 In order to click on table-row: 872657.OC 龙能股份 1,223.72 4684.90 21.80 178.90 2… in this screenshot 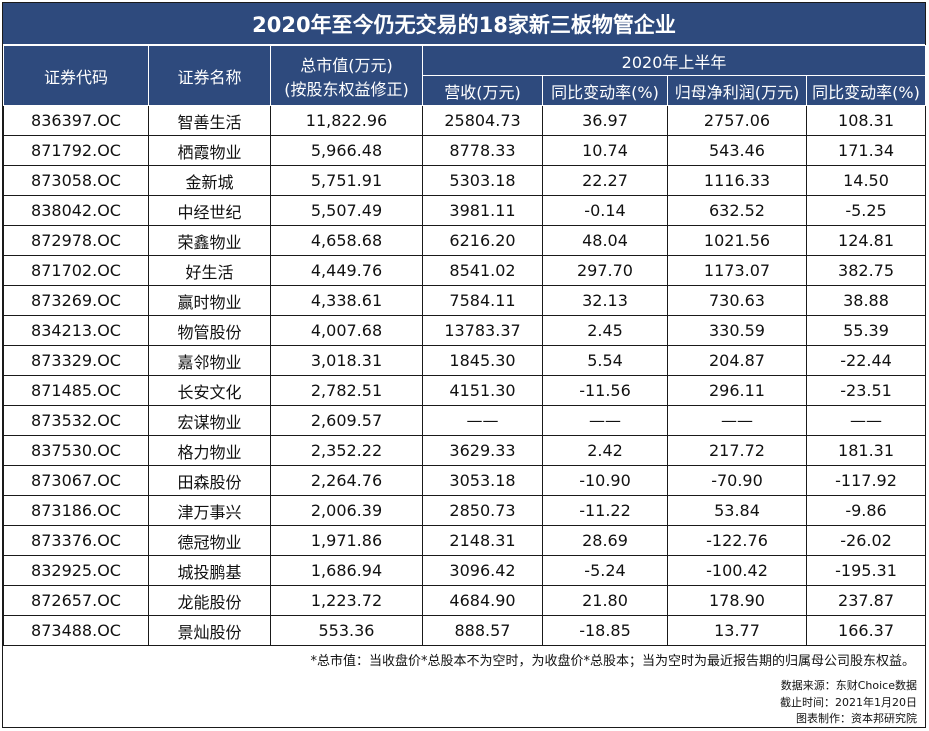, I will do `click(465, 600)`.